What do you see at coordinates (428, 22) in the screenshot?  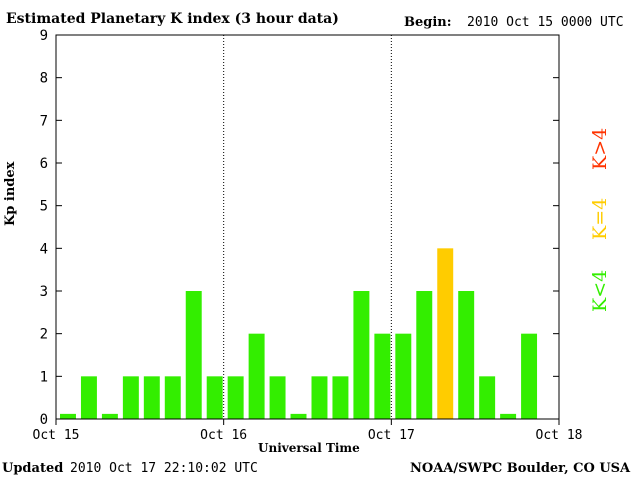 I see `begin-label: Begin:` at bounding box center [428, 22].